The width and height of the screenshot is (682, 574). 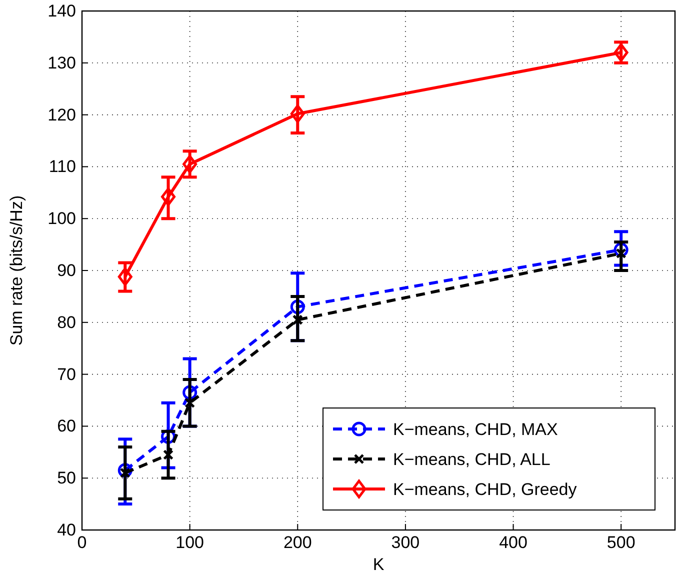 I want to click on y-tick-label: 50, so click(x=66, y=478).